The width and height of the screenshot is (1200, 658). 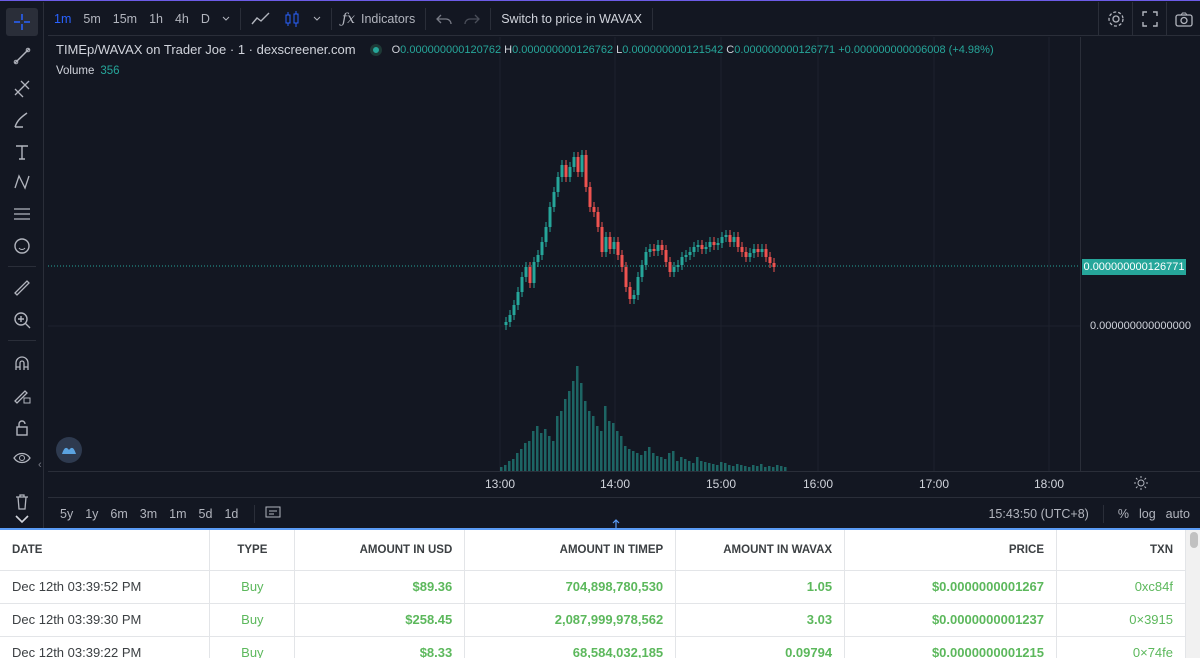 What do you see at coordinates (22, 288) in the screenshot?
I see `ruler-icon` at bounding box center [22, 288].